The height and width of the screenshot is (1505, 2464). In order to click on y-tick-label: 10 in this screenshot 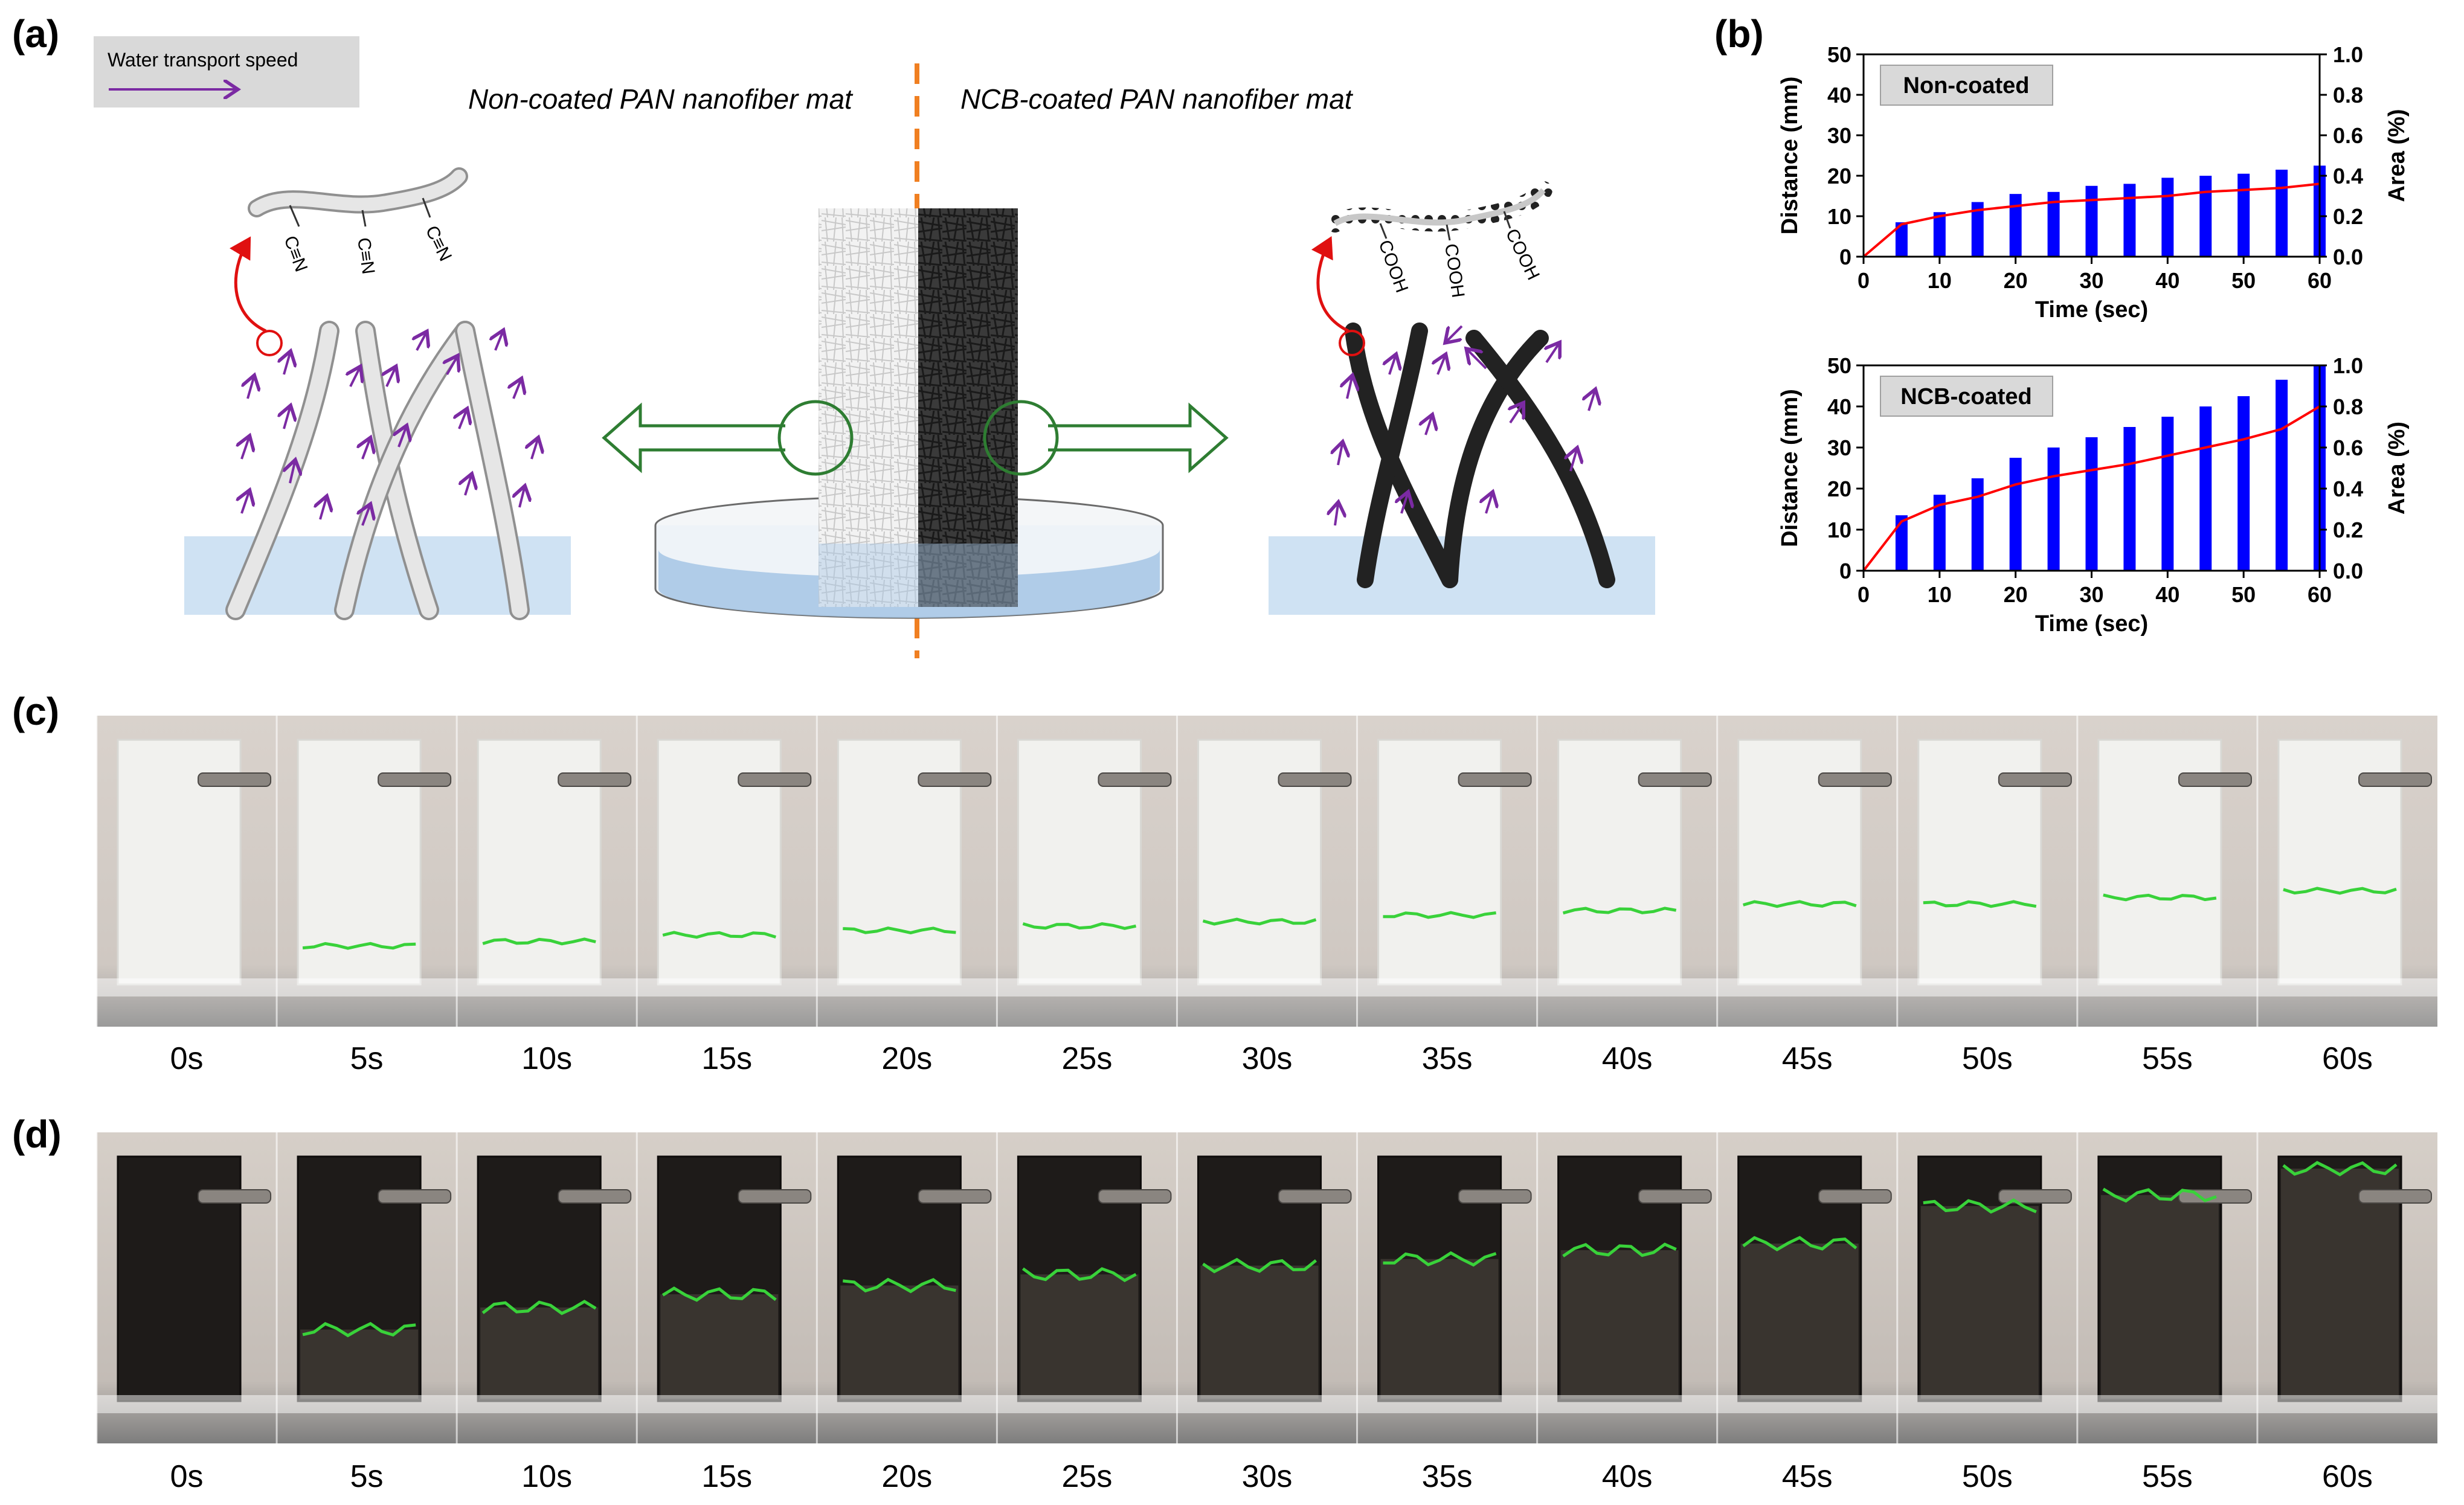, I will do `click(1839, 216)`.